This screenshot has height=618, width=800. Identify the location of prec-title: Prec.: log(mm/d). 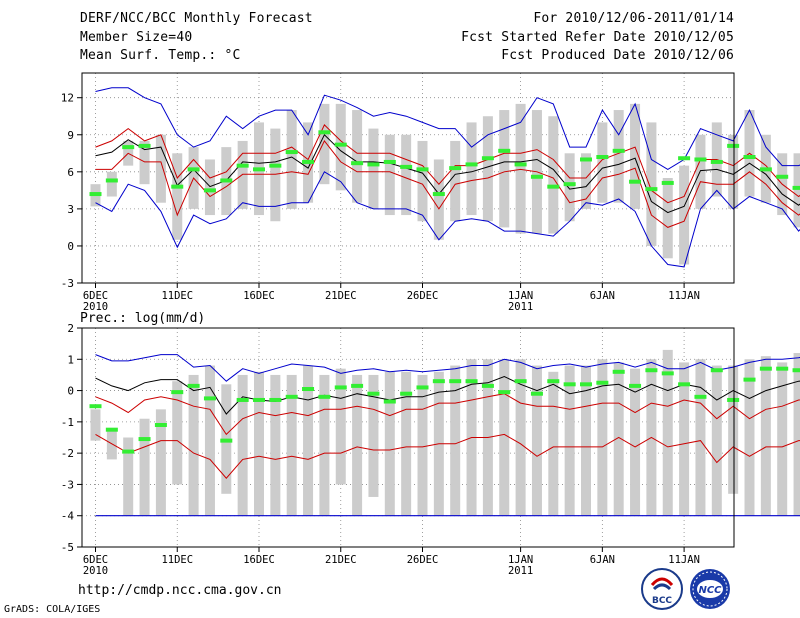
(142, 318).